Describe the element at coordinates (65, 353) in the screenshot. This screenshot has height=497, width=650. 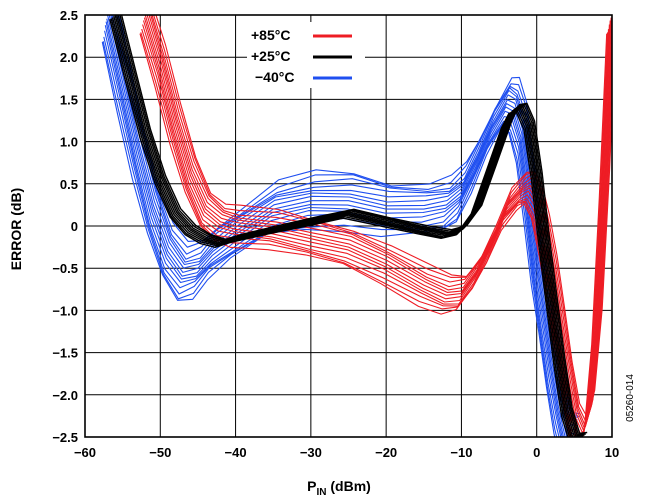
I see `y-tick-label: −1.5` at that location.